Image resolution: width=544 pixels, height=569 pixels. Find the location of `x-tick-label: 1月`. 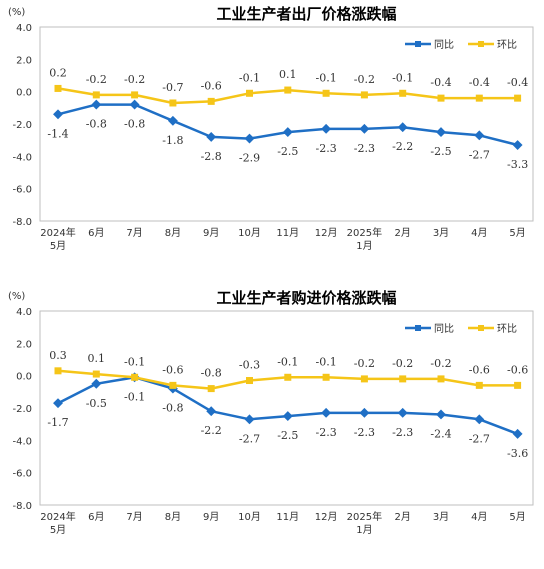

x-tick-label: 1月 is located at coordinates (364, 246).